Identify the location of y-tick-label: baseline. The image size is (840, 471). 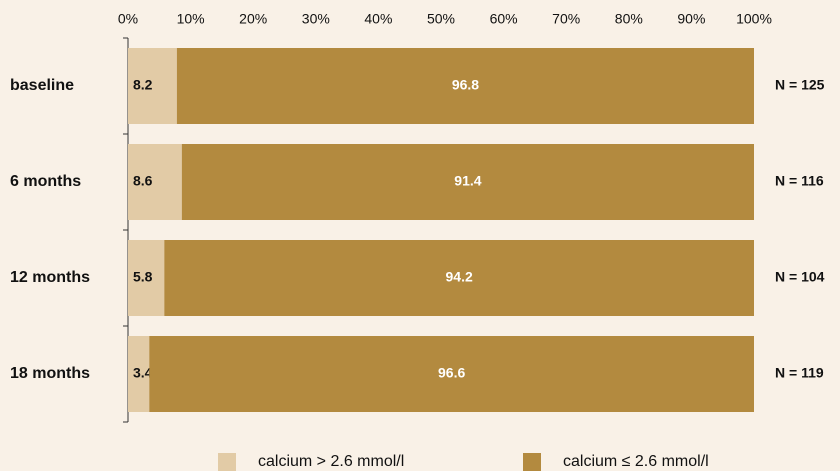
(42, 85).